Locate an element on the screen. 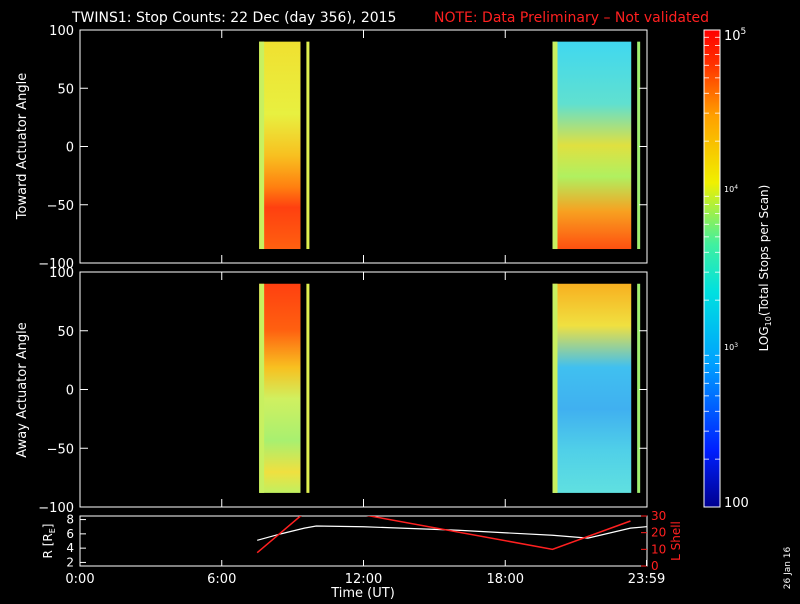 This screenshot has height=604, width=800. y-tick-label-left: 8 is located at coordinates (70, 520).